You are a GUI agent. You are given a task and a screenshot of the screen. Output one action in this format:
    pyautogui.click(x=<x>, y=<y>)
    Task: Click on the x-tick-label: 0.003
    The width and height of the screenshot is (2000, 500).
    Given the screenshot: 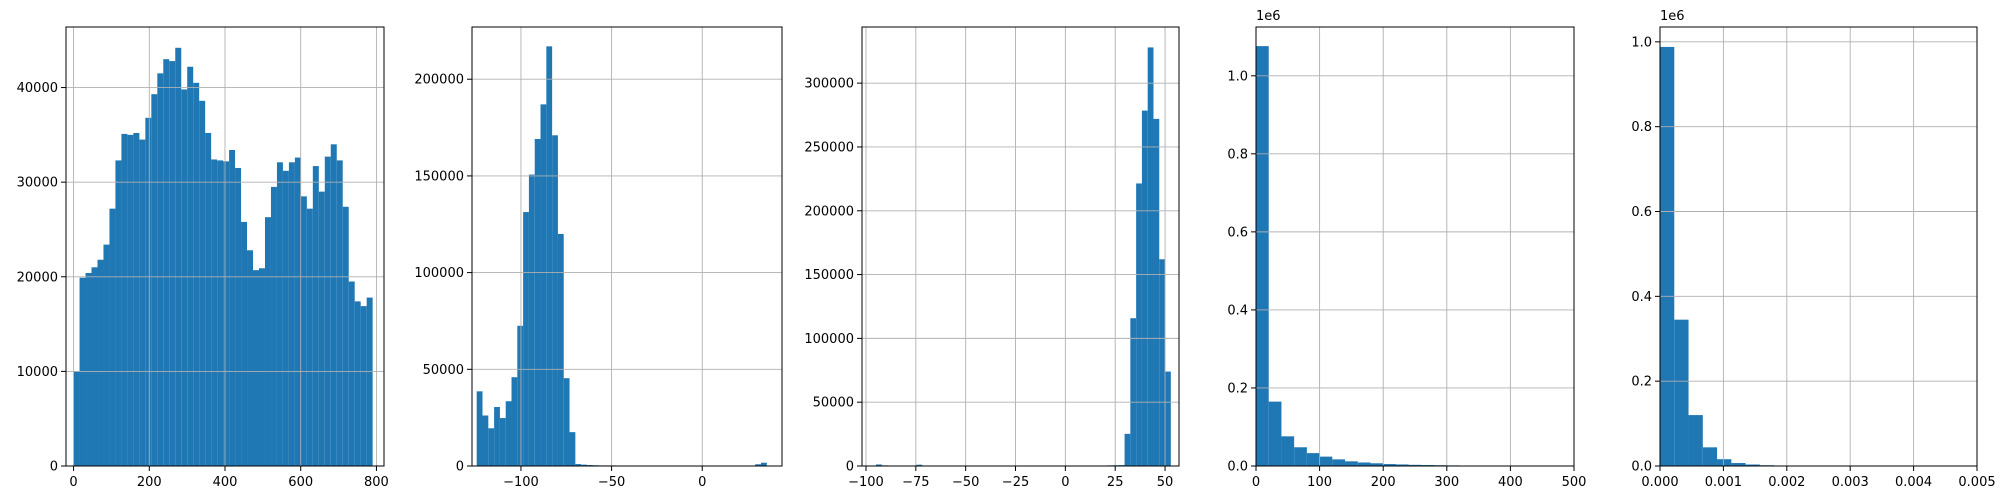 What is the action you would take?
    pyautogui.click(x=1850, y=482)
    